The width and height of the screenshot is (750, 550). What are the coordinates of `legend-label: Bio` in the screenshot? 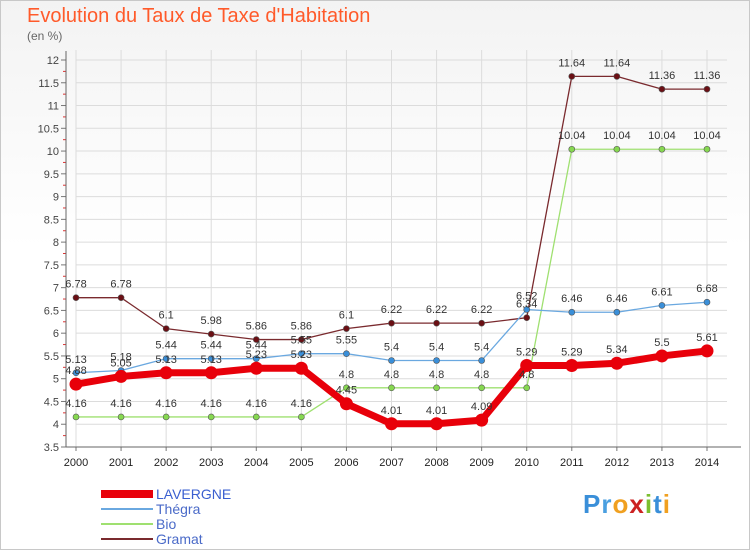 It's located at (166, 524).